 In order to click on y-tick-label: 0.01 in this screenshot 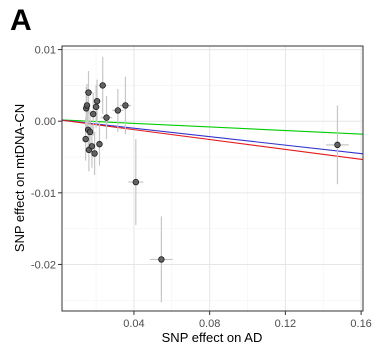, I will do `click(45, 51)`.